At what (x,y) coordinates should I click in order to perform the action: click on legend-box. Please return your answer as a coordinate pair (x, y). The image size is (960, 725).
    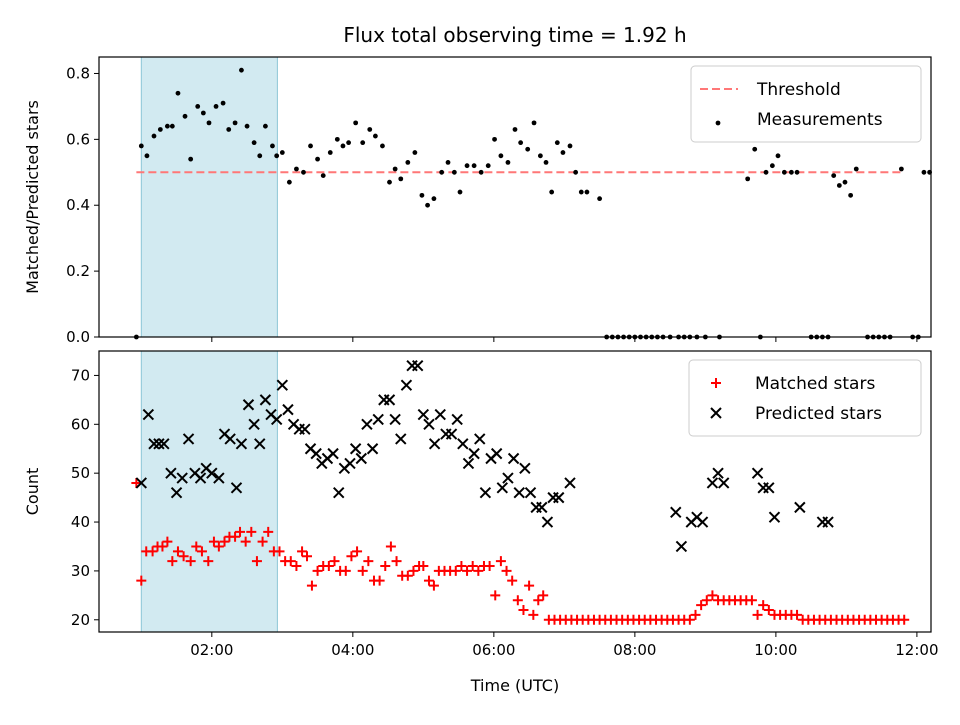
    Looking at the image, I should click on (806, 104).